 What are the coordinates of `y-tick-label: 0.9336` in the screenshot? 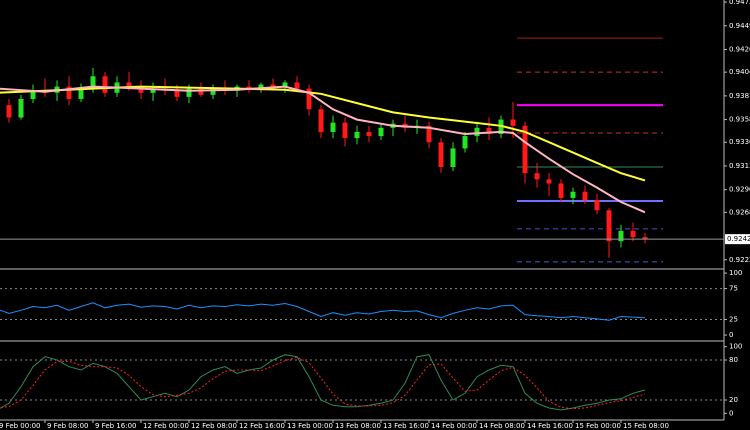 It's located at (739, 142).